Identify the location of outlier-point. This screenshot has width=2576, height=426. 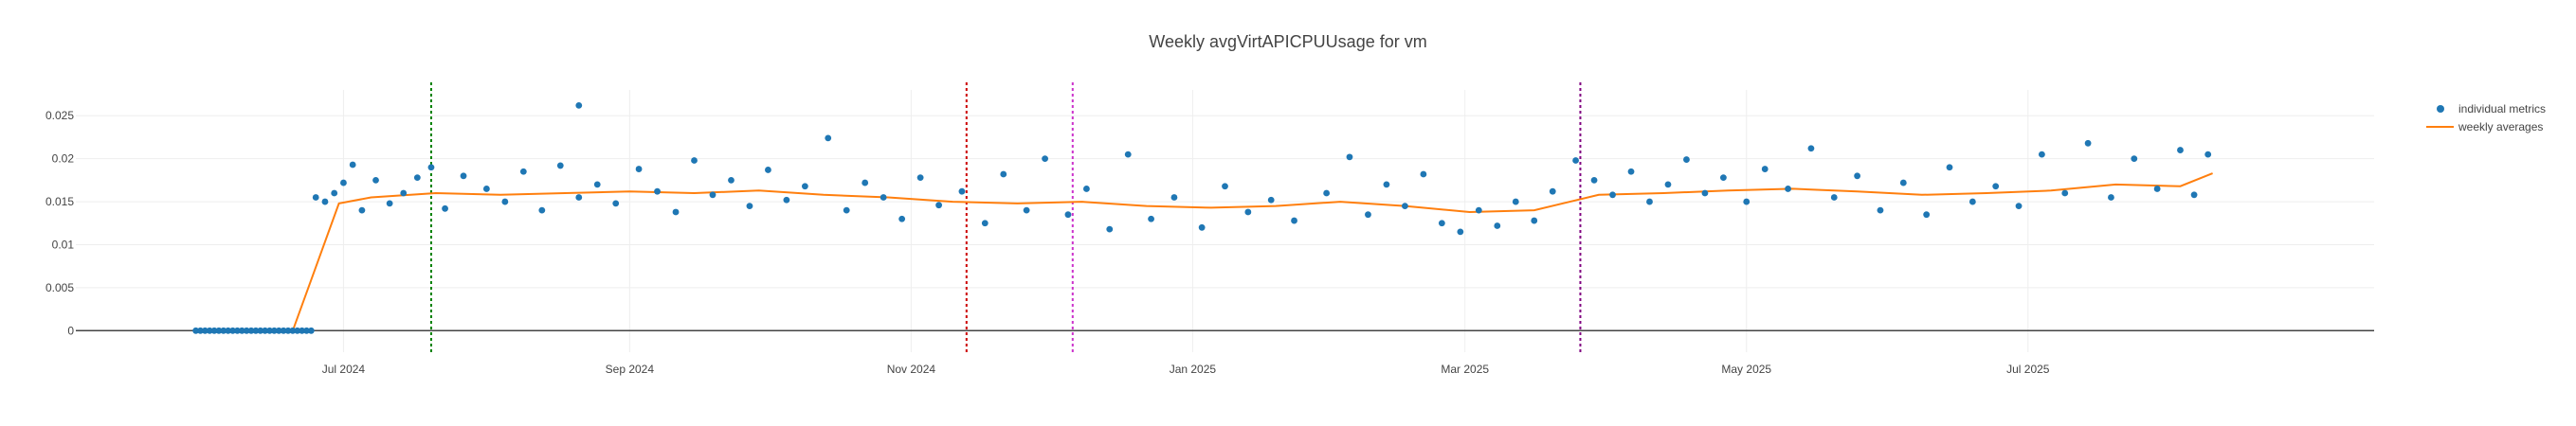
(579, 105).